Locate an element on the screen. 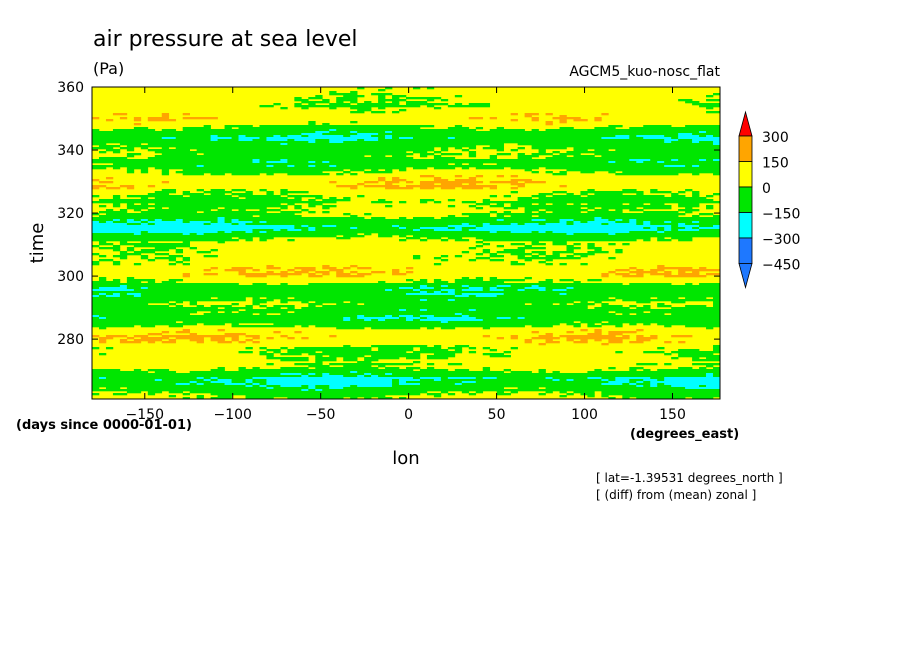 This screenshot has height=654, width=904. x-tick-label: 150 is located at coordinates (672, 415).